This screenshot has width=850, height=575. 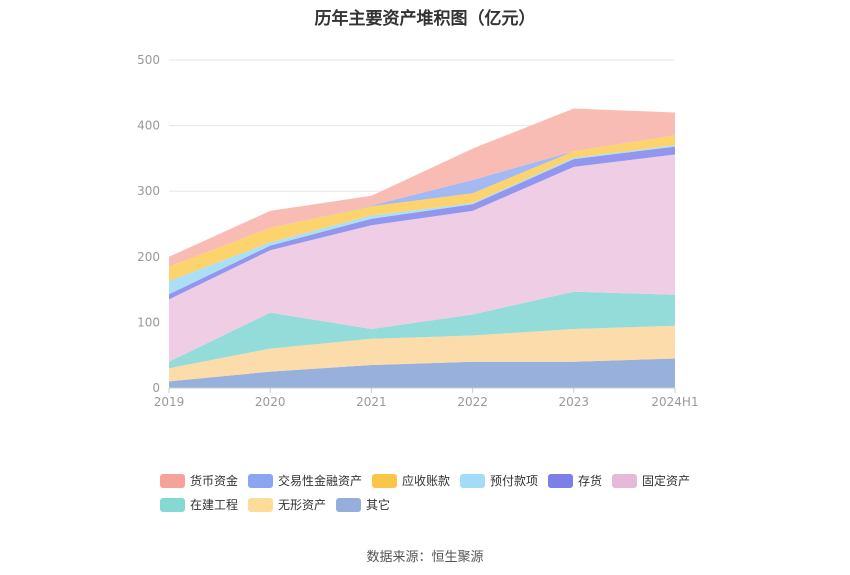 I want to click on legend-item-prepayments: 预付款项, so click(x=499, y=480).